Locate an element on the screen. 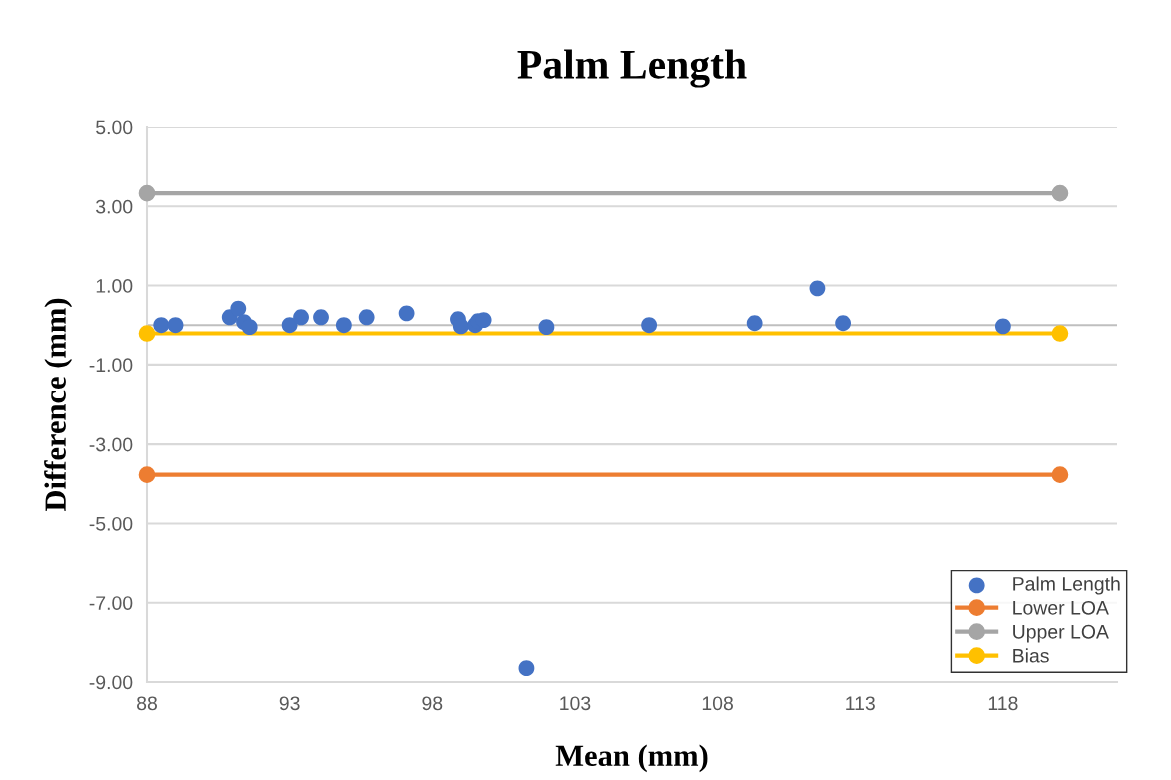 This screenshot has width=1171, height=780. y-axis-title: Difference (mm) is located at coordinates (58, 404).